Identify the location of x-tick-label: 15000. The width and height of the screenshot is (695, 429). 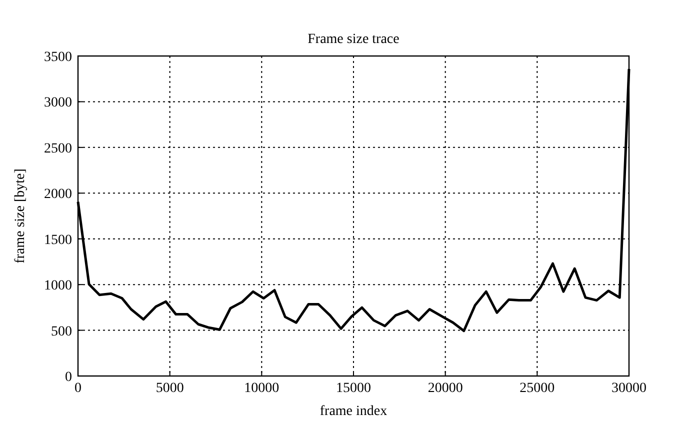
(353, 388).